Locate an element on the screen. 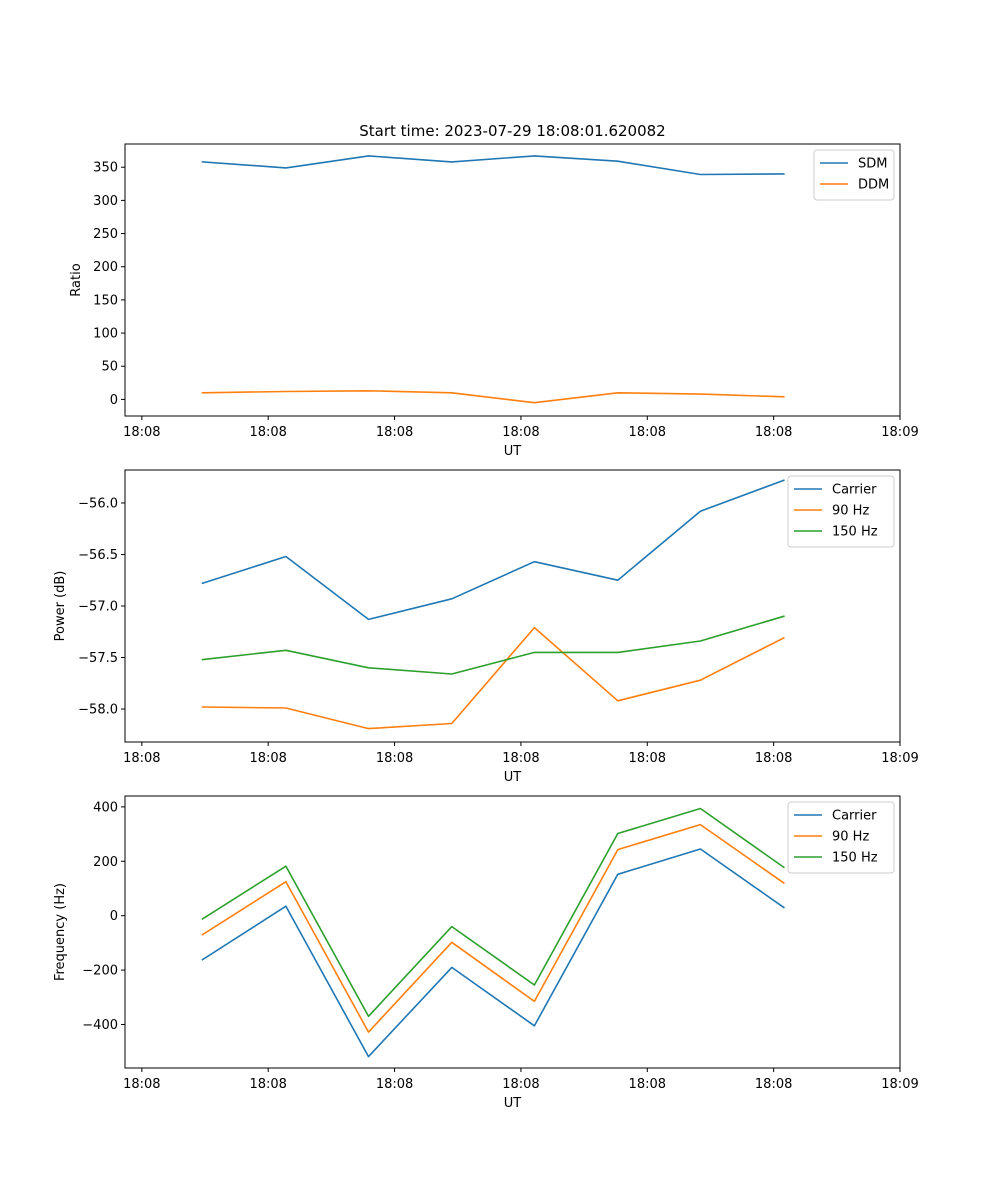  legend-label: DDM is located at coordinates (873, 185).